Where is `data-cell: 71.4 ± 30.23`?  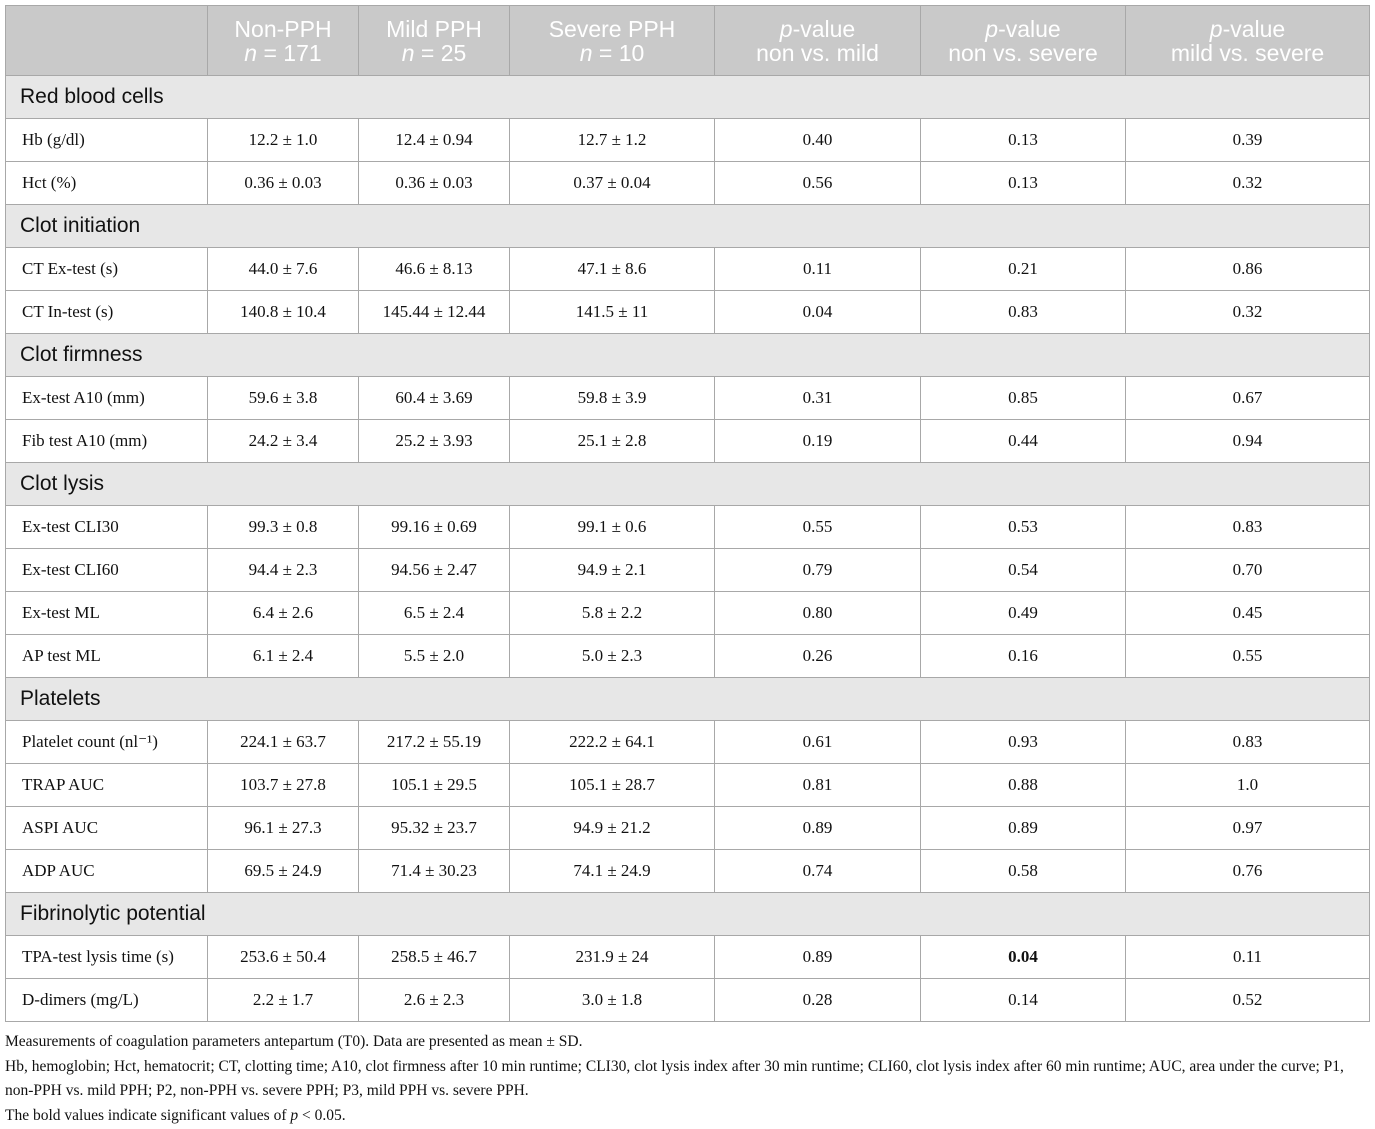
data-cell: 71.4 ± 30.23 is located at coordinates (434, 871).